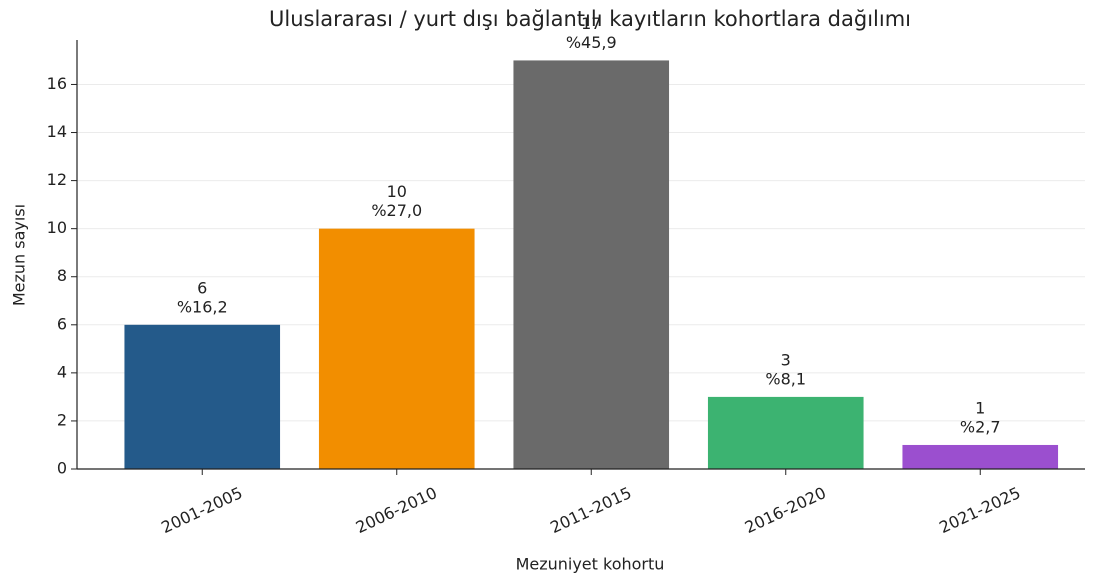 The image size is (1097, 577). Describe the element at coordinates (57, 179) in the screenshot. I see `y-tick-label: 12` at that location.